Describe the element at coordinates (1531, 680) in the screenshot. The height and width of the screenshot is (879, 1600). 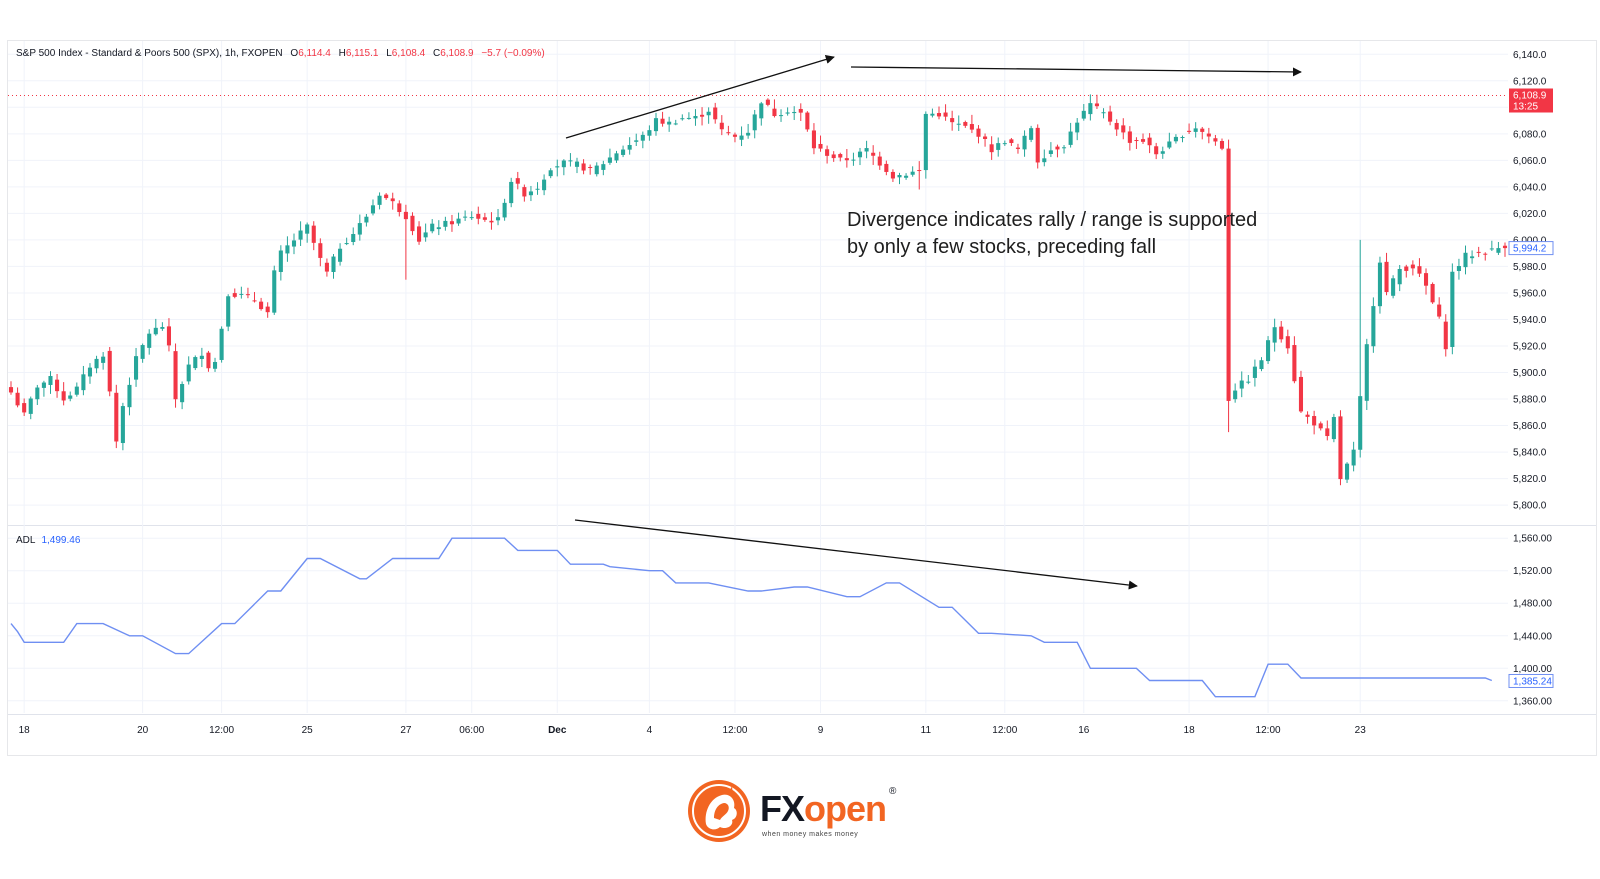
I see `adl-last-value-tag` at that location.